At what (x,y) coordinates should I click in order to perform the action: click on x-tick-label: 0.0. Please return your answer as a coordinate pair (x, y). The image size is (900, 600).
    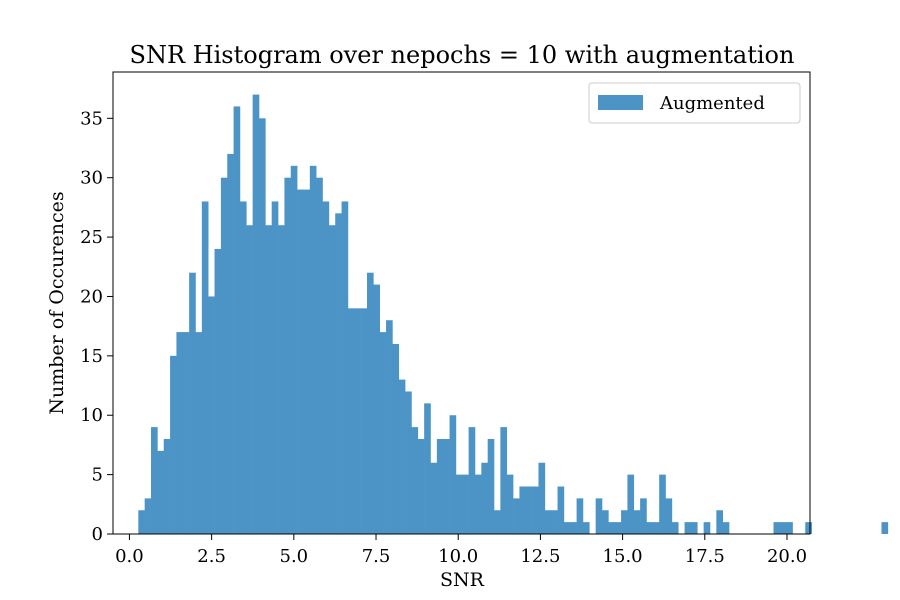
    Looking at the image, I should click on (129, 556).